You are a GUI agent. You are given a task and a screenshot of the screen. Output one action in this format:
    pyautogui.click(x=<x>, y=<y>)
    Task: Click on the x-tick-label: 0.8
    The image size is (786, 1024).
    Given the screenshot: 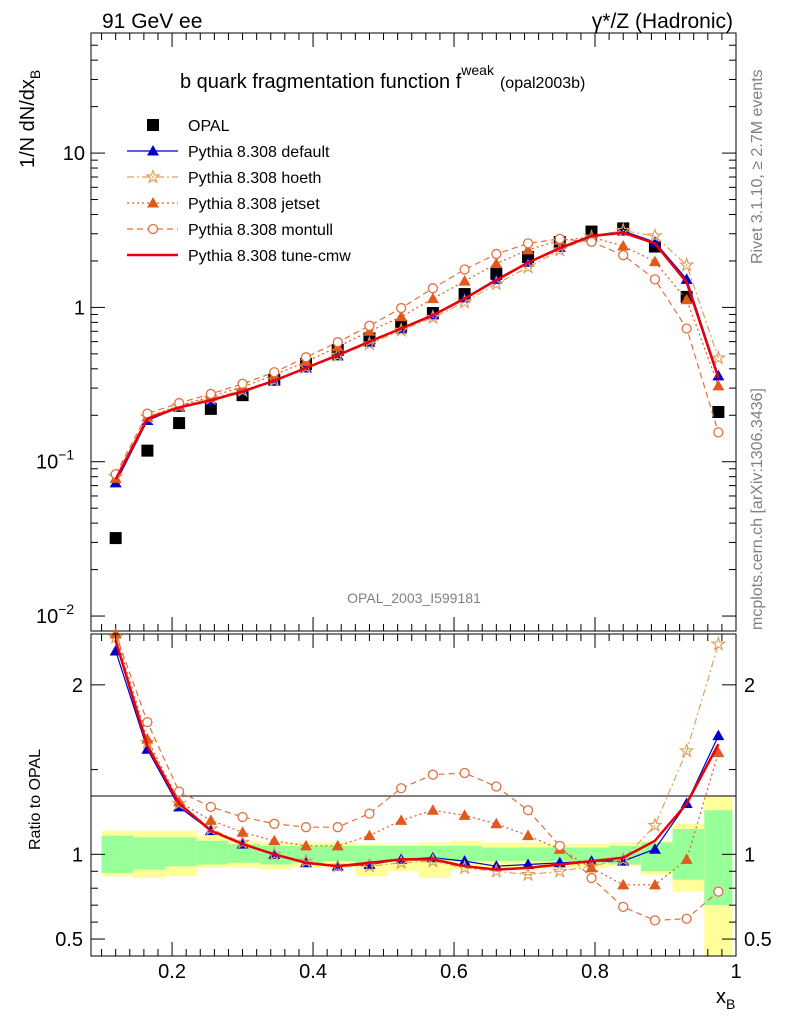 What is the action you would take?
    pyautogui.click(x=595, y=972)
    